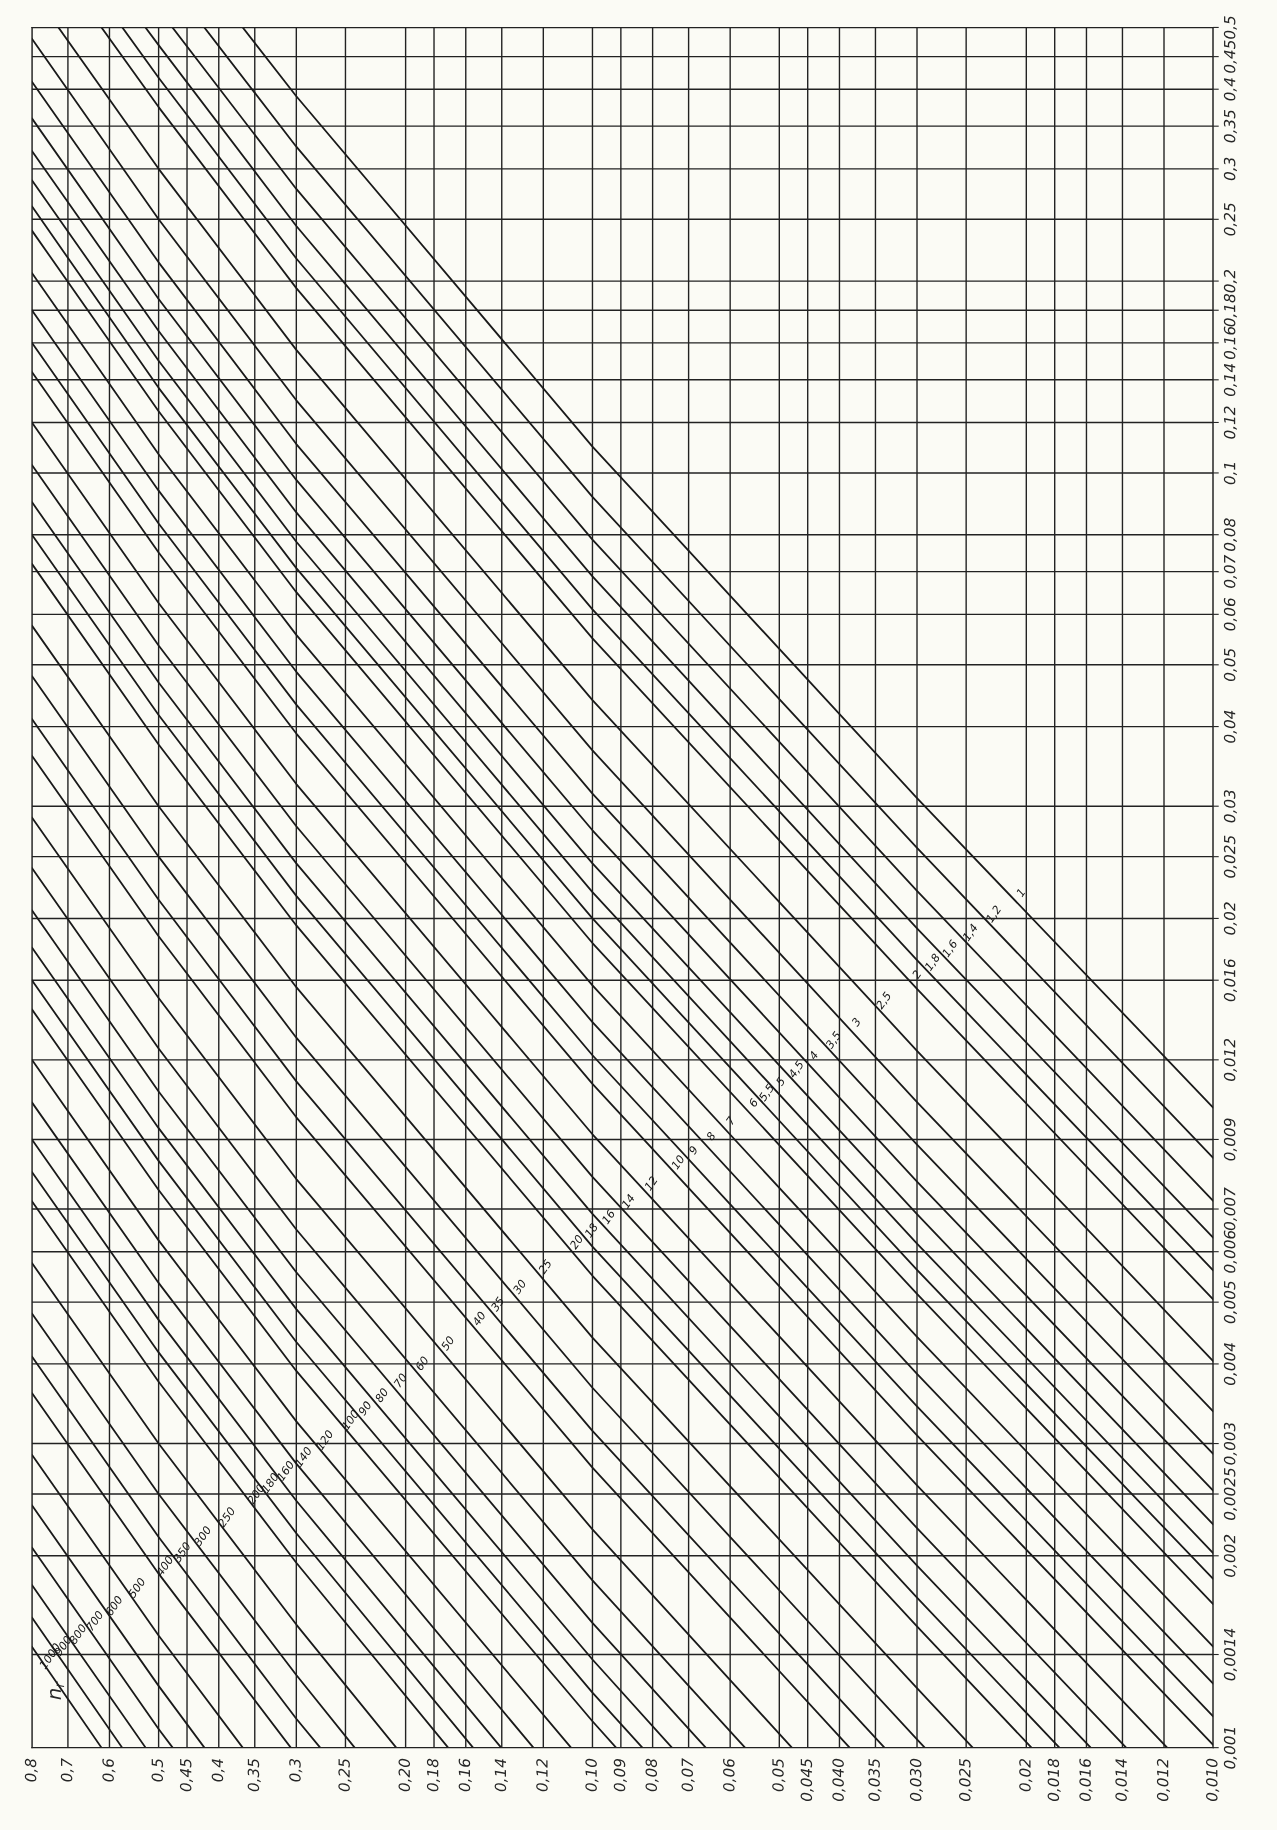 The height and width of the screenshot is (1830, 1277). Describe the element at coordinates (652, 1775) in the screenshot. I see `x-tick-label: 0,08` at that location.